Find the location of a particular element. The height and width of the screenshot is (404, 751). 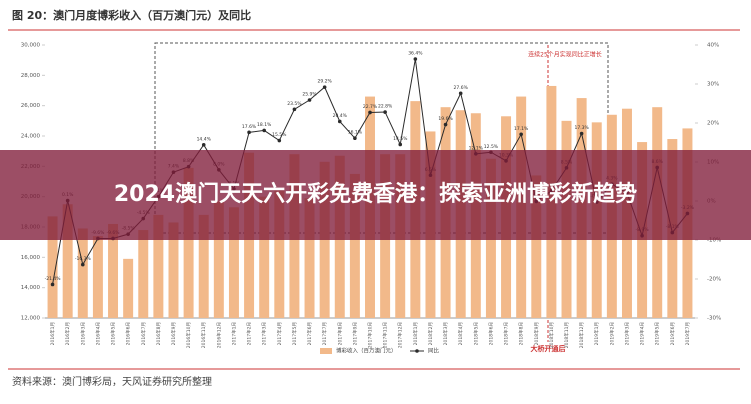

y2-tick-label: -30% is located at coordinates (714, 319).